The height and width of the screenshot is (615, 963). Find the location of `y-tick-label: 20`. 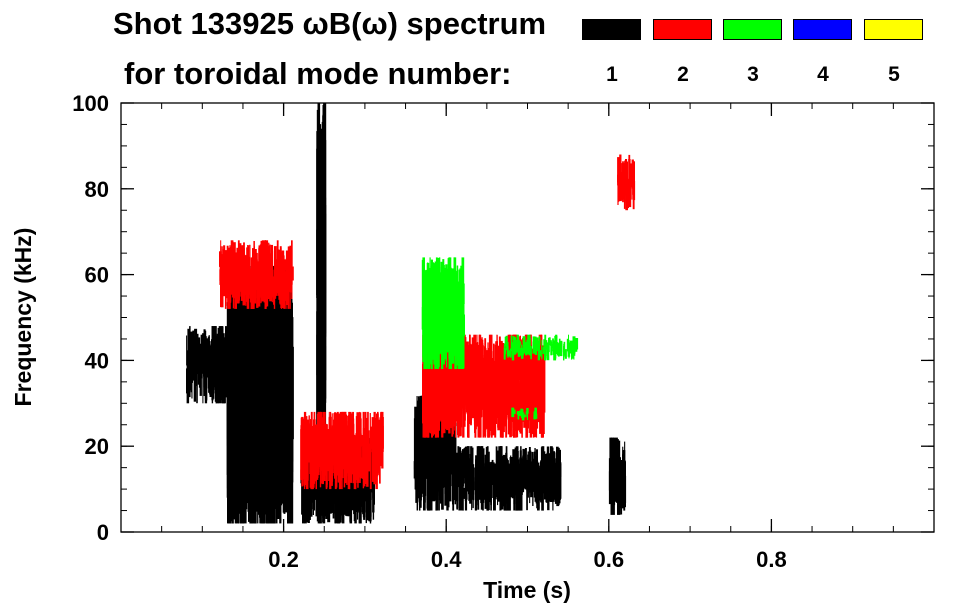

y-tick-label: 20 is located at coordinates (97, 446).